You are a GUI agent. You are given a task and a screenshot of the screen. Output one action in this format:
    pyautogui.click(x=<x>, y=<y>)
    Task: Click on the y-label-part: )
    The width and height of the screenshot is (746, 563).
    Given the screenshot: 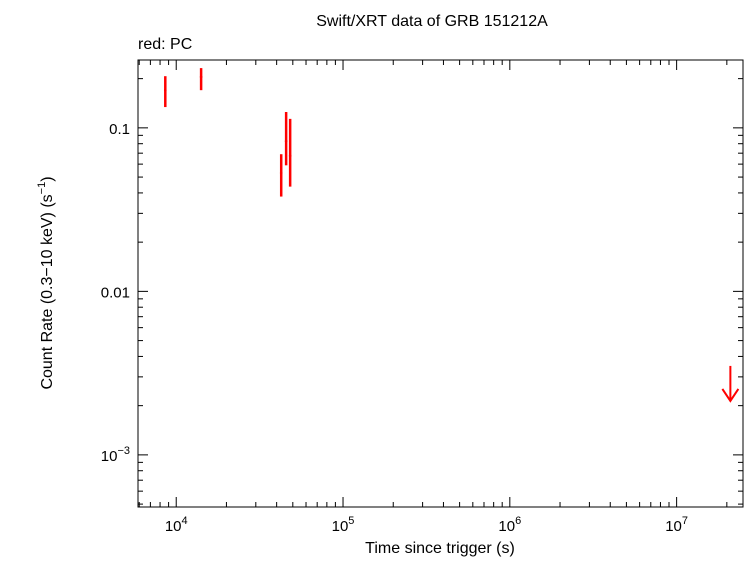 What is the action you would take?
    pyautogui.click(x=47, y=178)
    